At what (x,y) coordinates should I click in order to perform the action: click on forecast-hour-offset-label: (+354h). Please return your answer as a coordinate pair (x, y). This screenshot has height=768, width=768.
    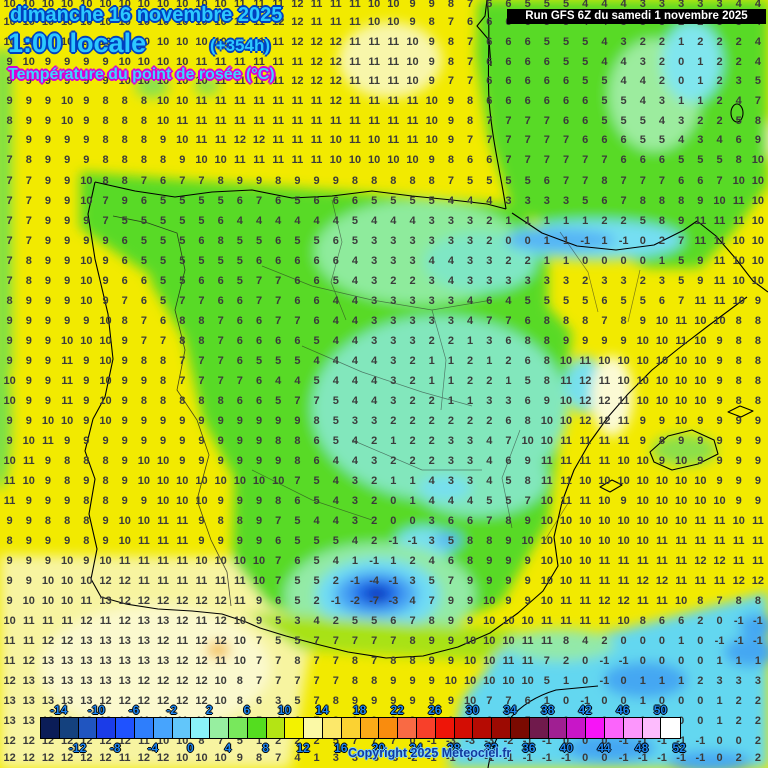
    Looking at the image, I should click on (240, 45).